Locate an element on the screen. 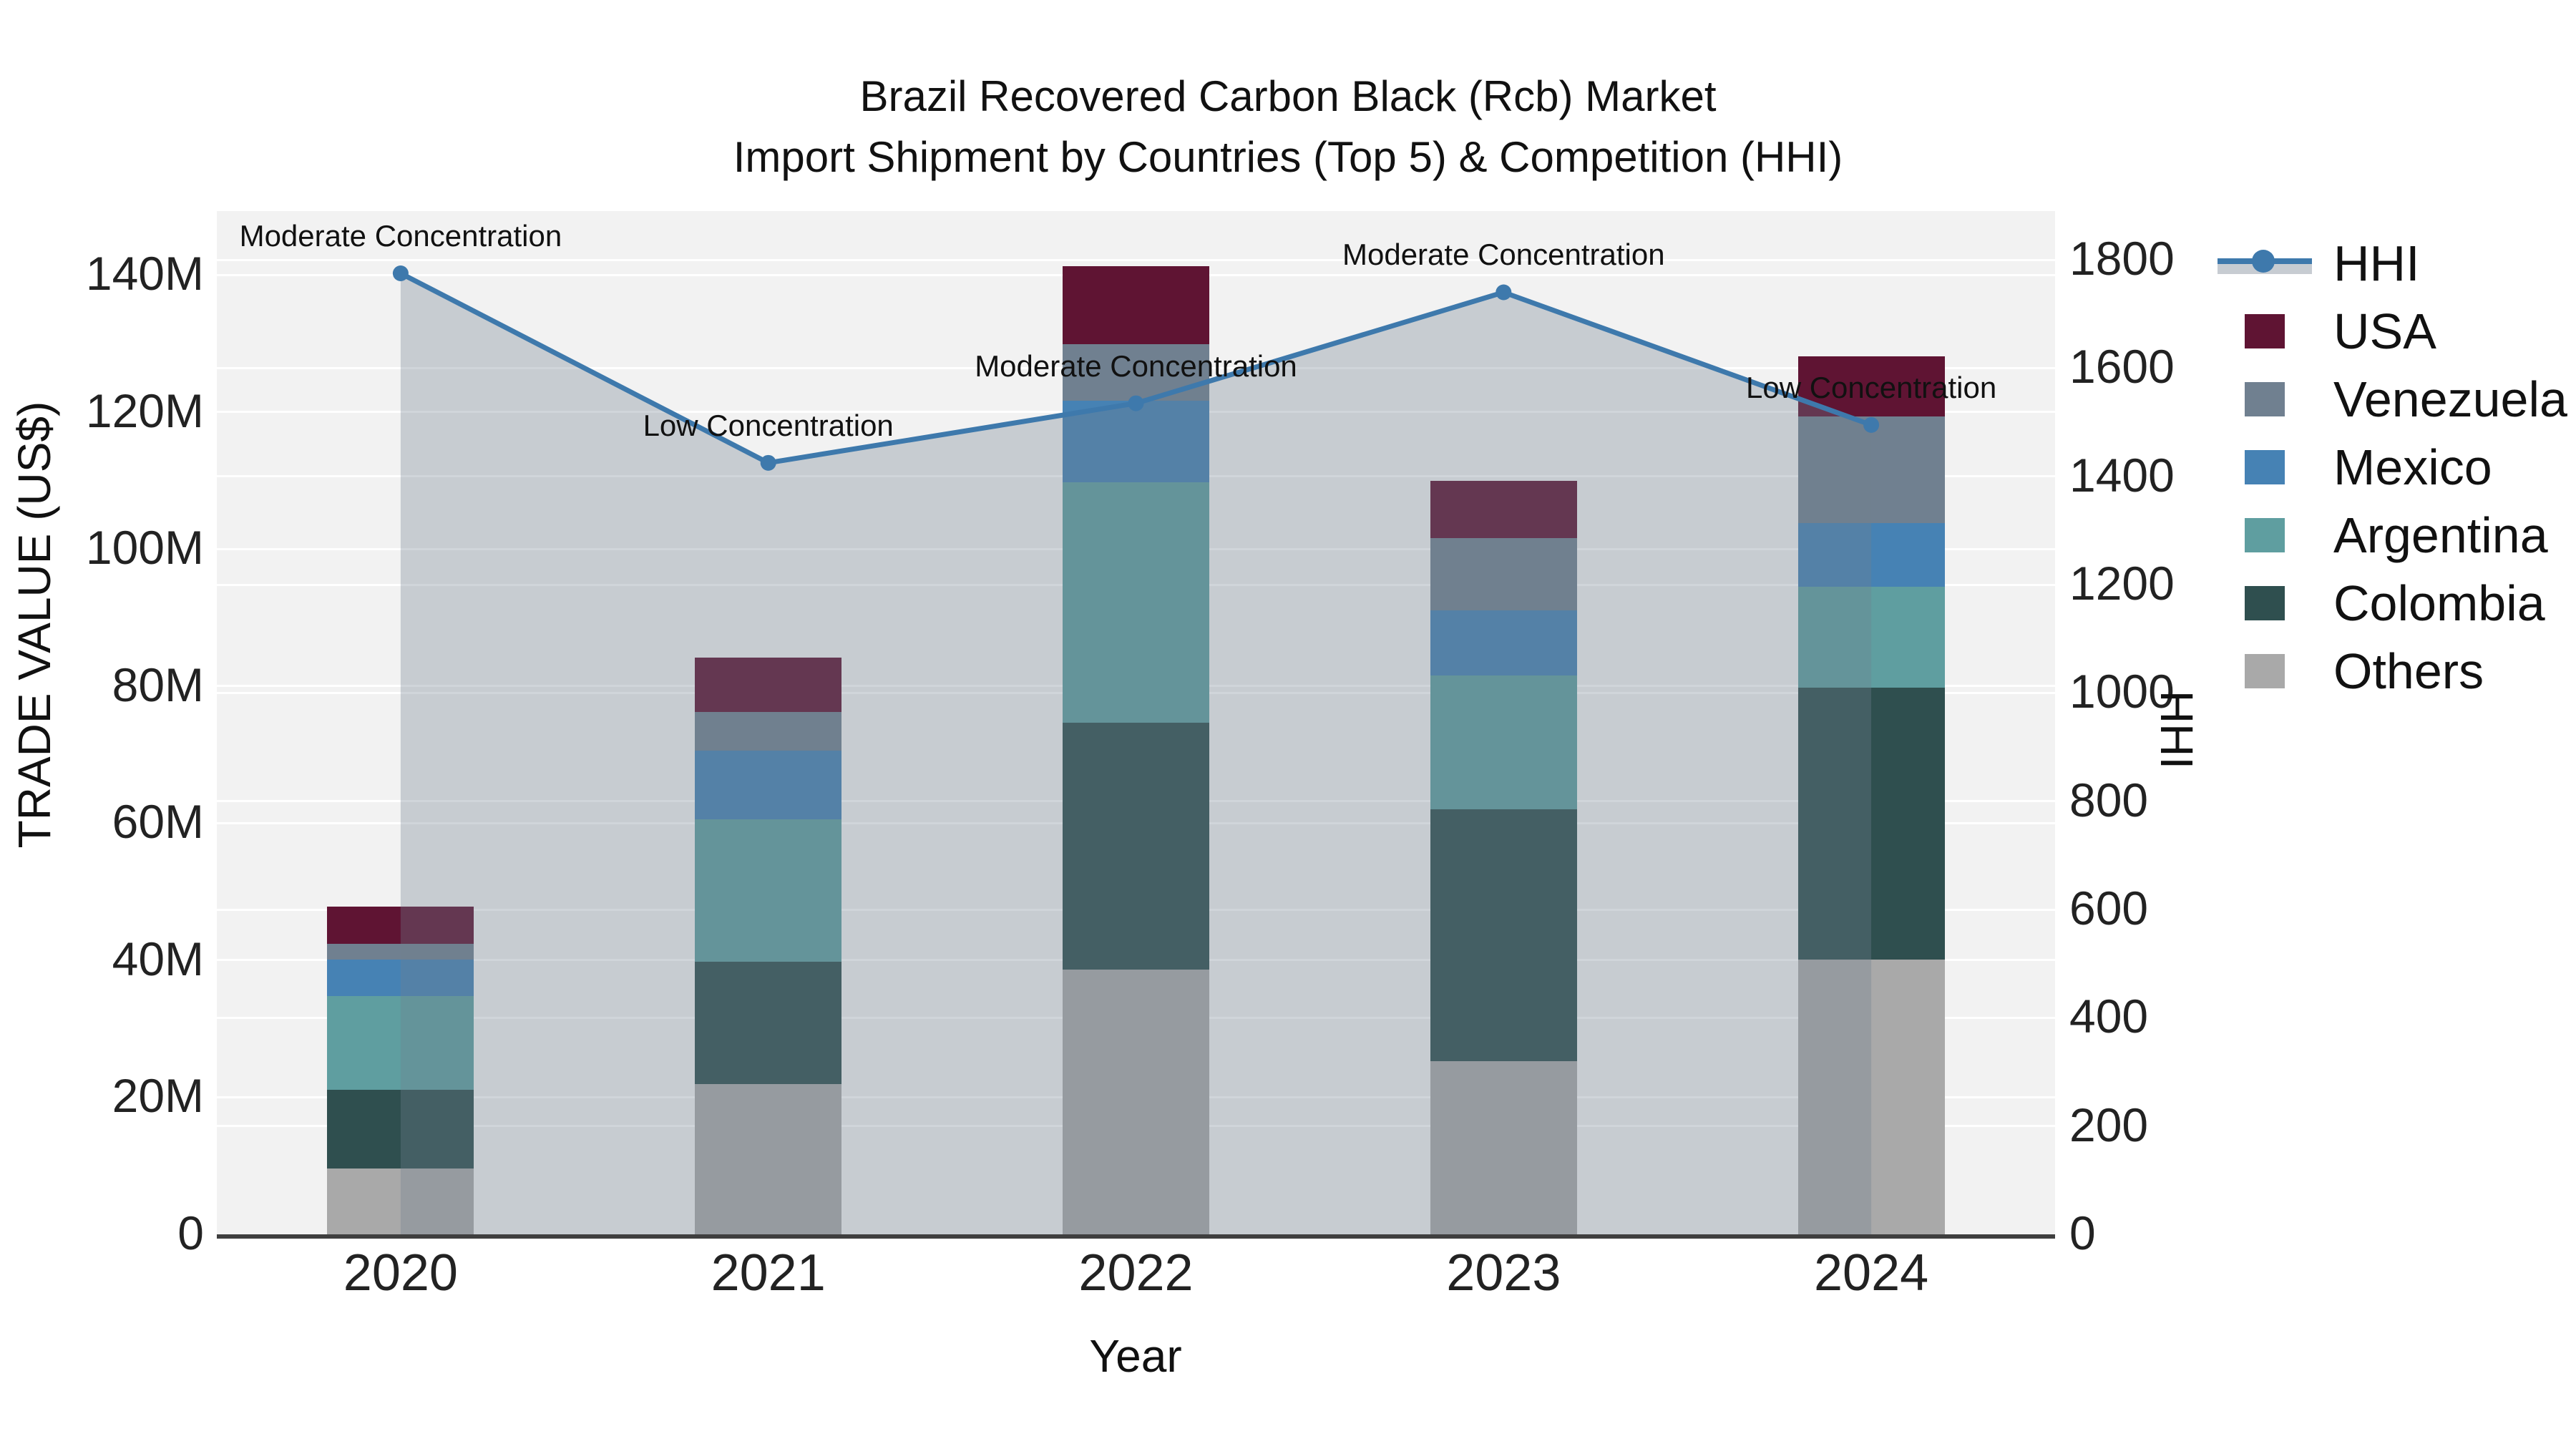 The width and height of the screenshot is (2576, 1449). bar-segment-argentina-2020 is located at coordinates (400, 1042).